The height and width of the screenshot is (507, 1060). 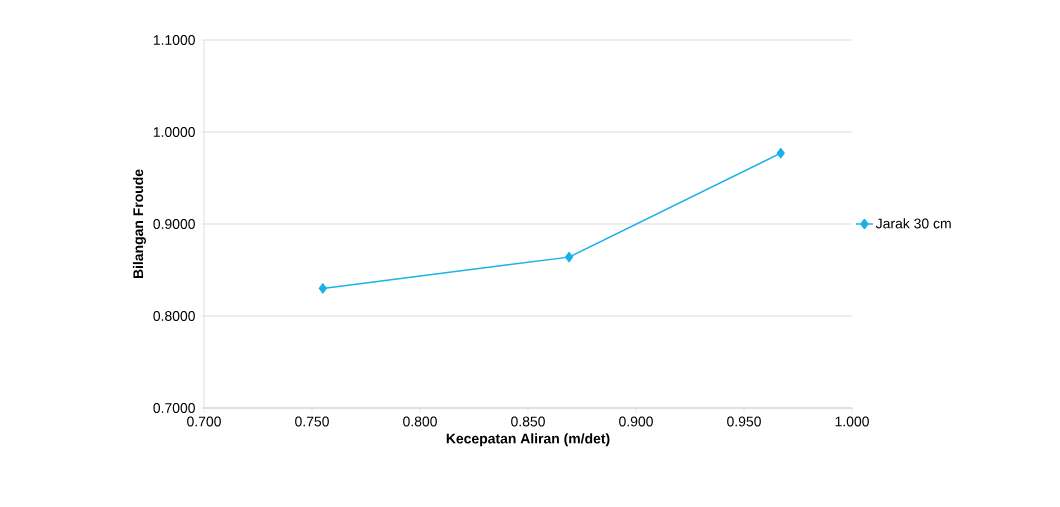 I want to click on y-tick-label: 0.8000, so click(x=174, y=316).